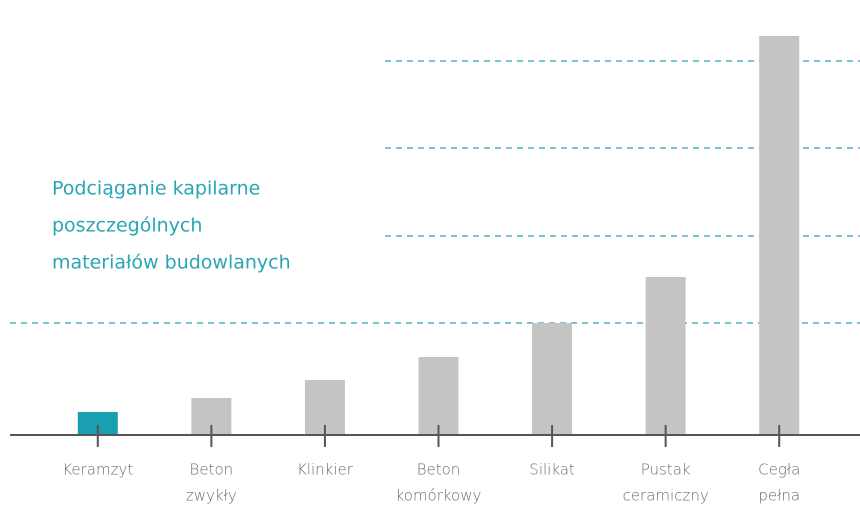 Image resolution: width=860 pixels, height=510 pixels. Describe the element at coordinates (779, 470) in the screenshot. I see `x-tick-label: Cegła` at that location.